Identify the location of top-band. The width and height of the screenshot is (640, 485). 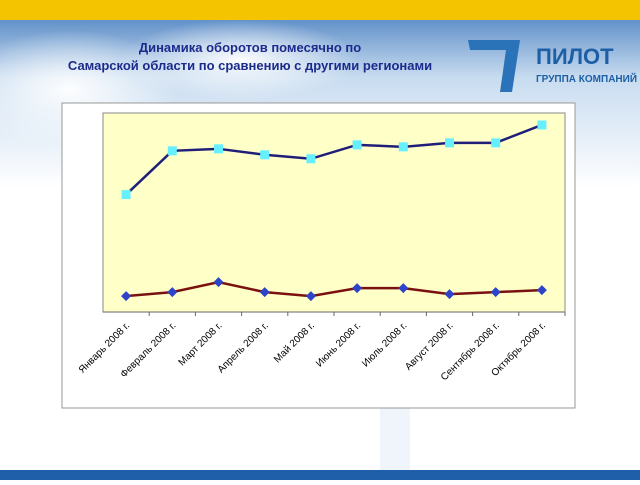
(320, 10).